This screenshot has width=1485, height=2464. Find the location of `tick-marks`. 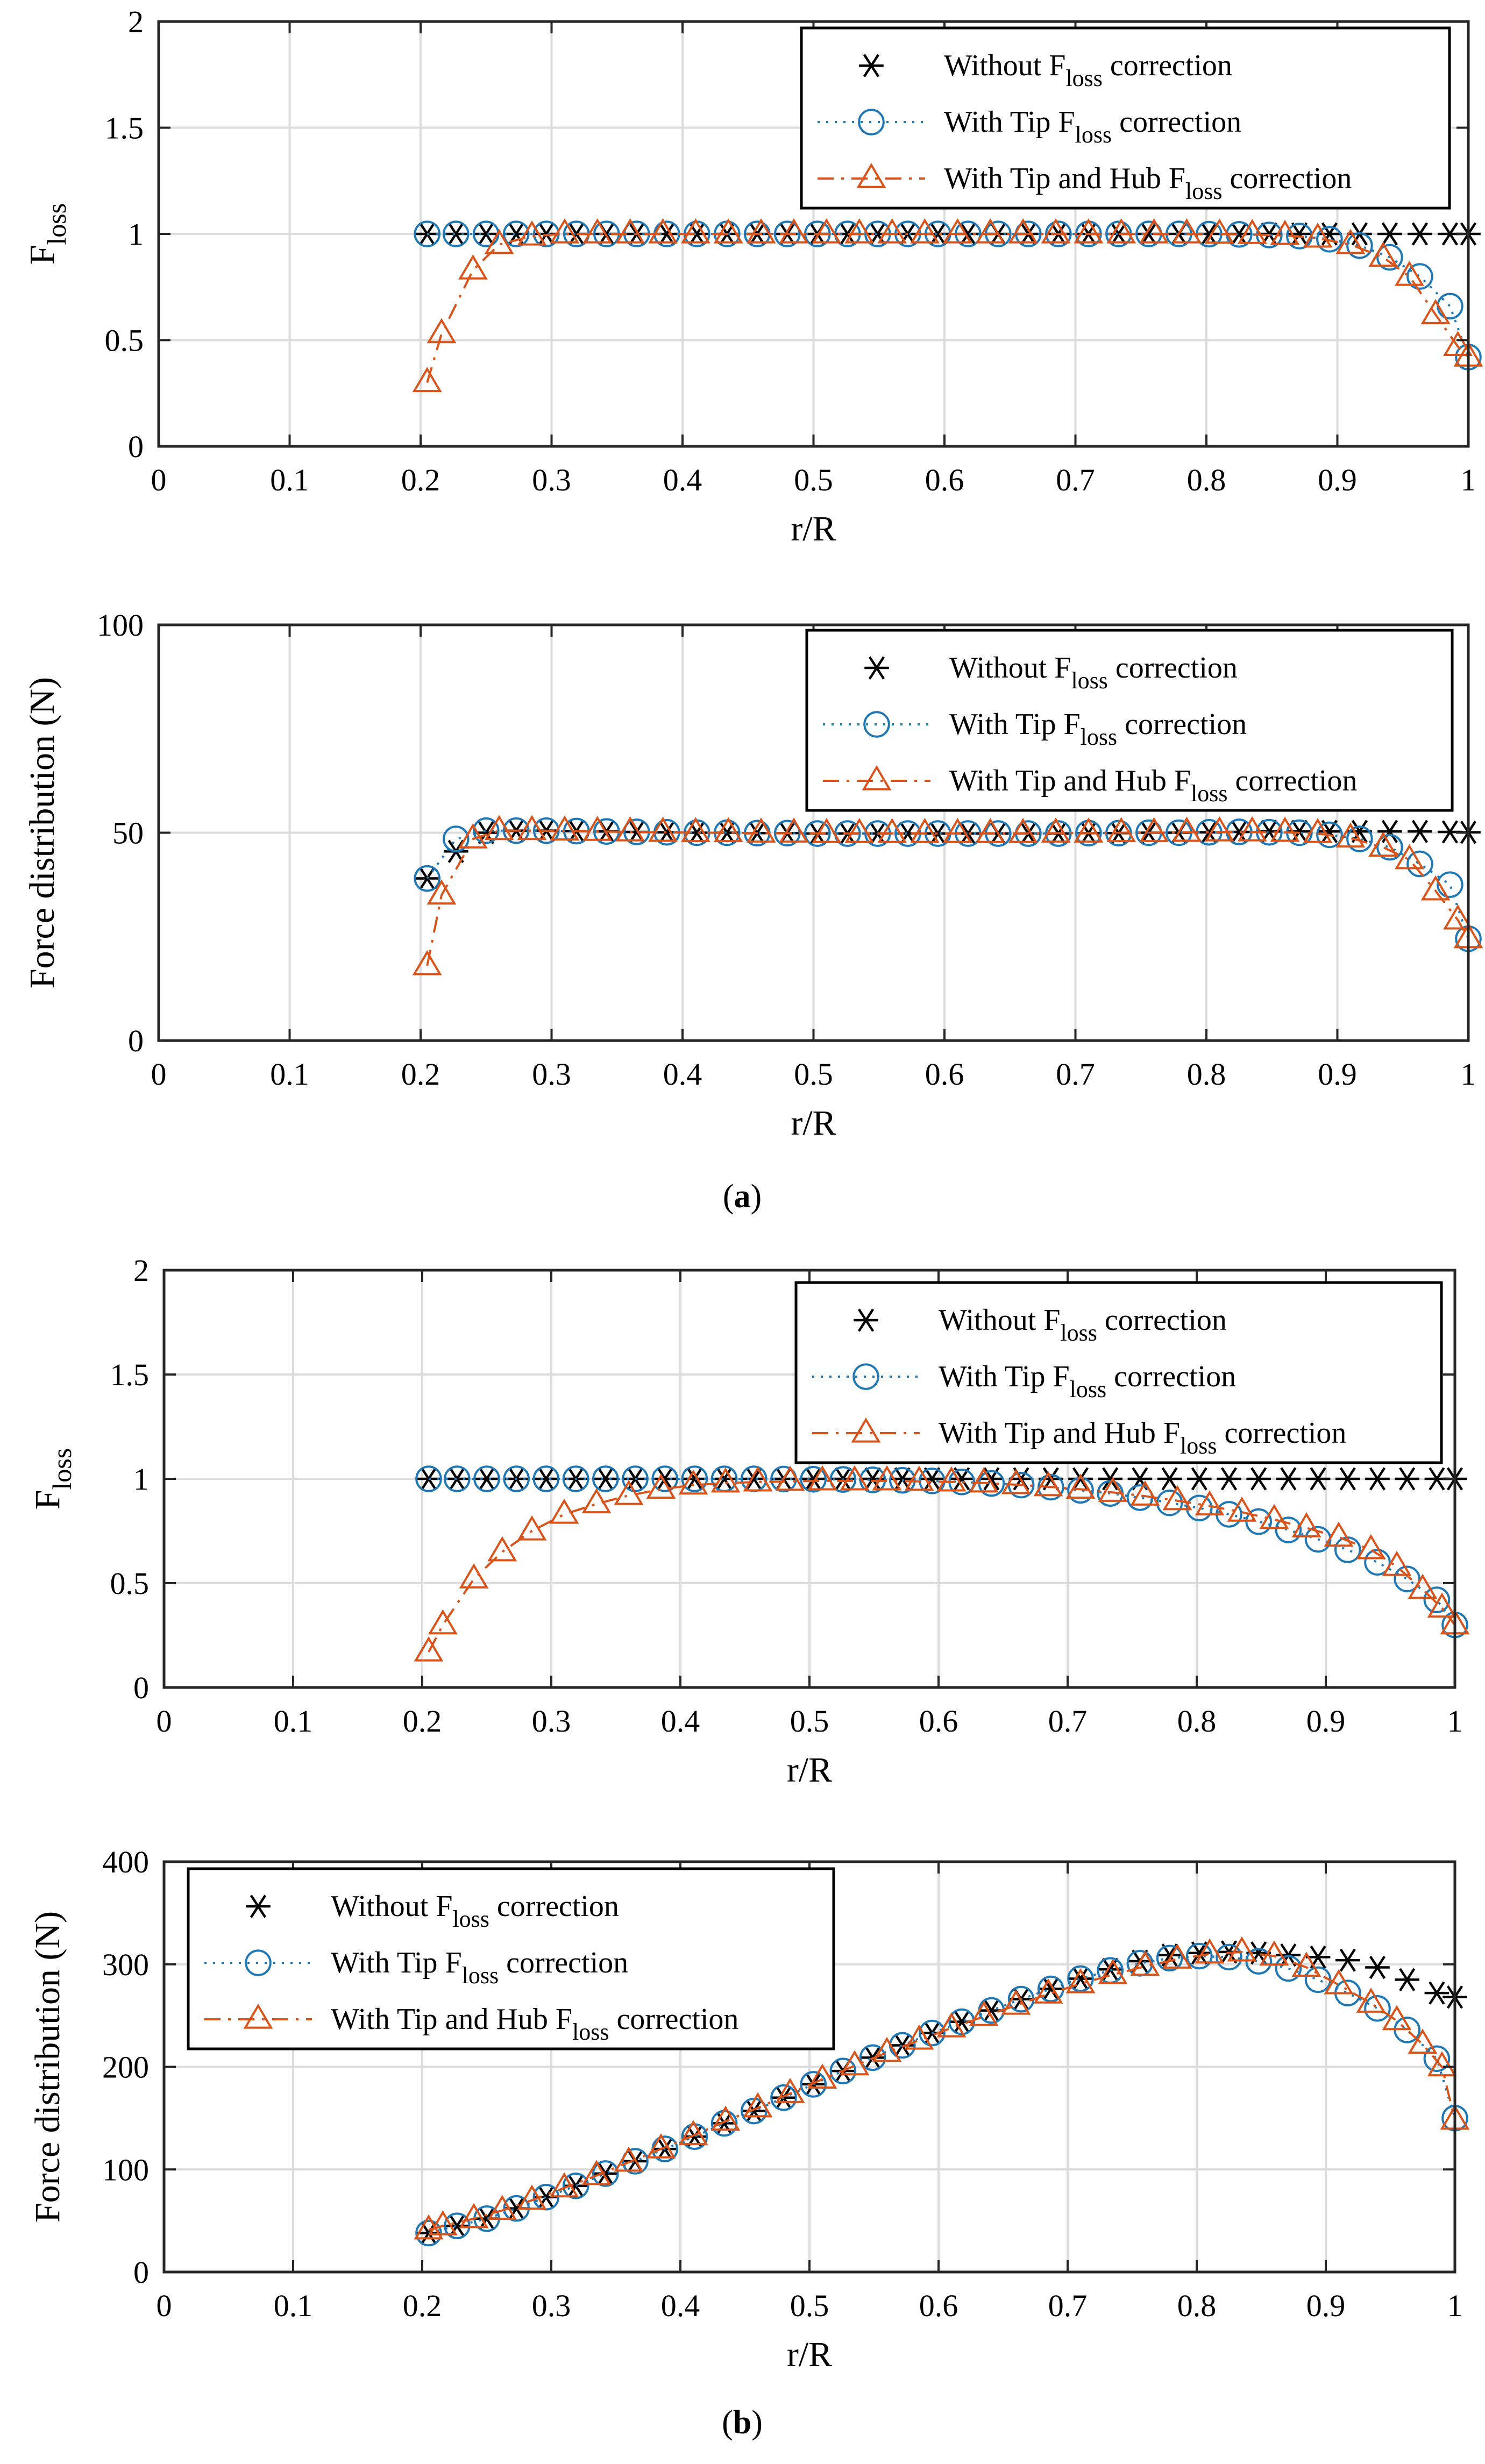

tick-marks is located at coordinates (809, 2067).